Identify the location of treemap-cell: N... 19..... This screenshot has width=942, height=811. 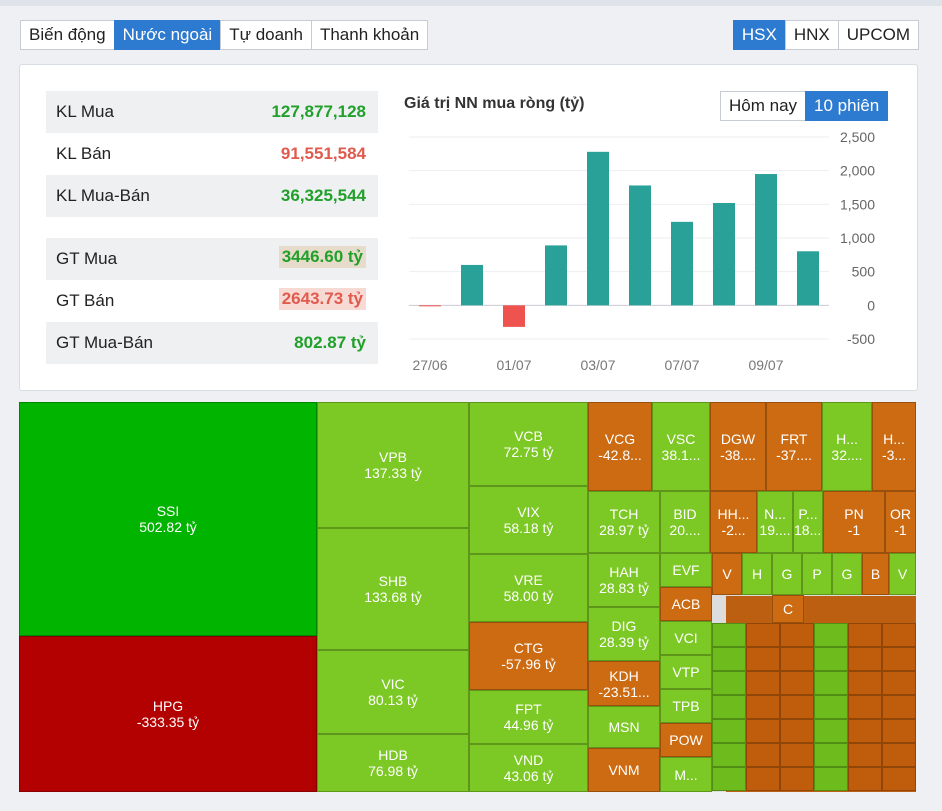
(775, 522).